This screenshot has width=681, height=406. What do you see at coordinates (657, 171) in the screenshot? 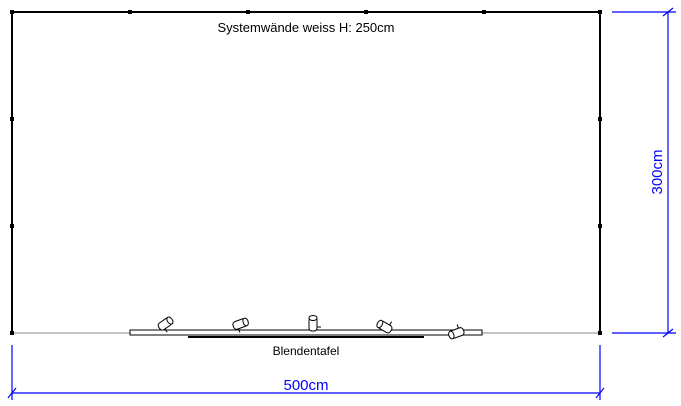
I see `depth-dimension-label: 300cm` at bounding box center [657, 171].